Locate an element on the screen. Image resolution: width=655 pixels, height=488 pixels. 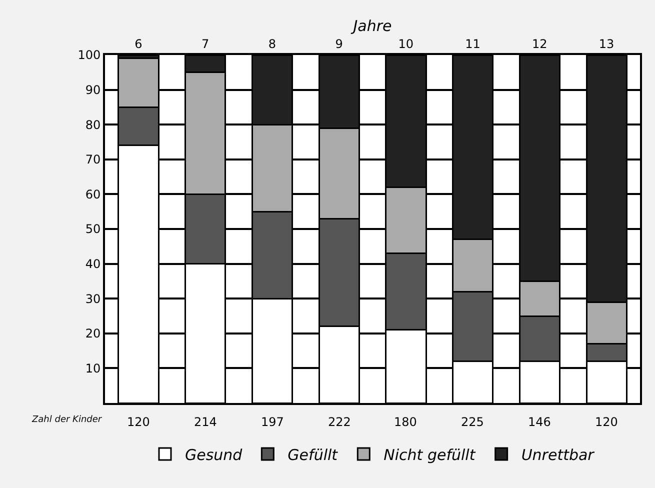
text: 180 is located at coordinates (405, 422).